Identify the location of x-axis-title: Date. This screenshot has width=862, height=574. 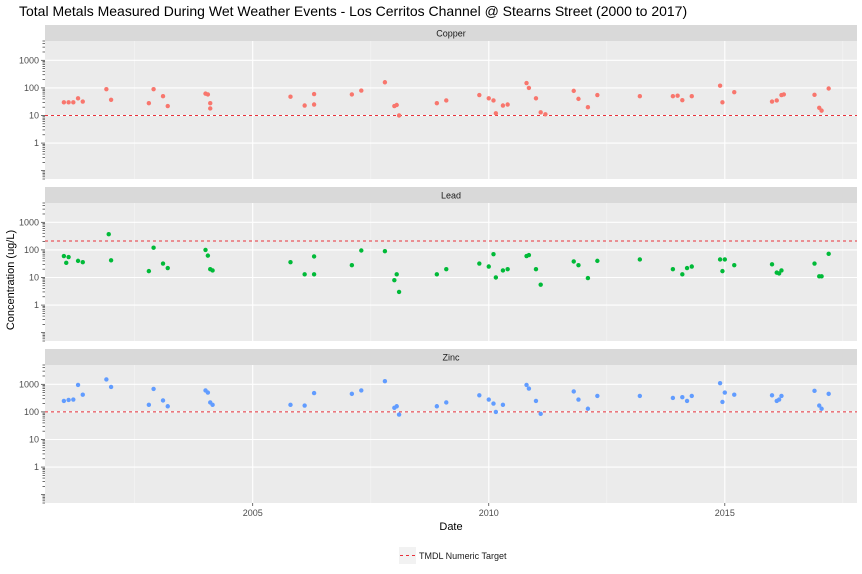
(450, 527).